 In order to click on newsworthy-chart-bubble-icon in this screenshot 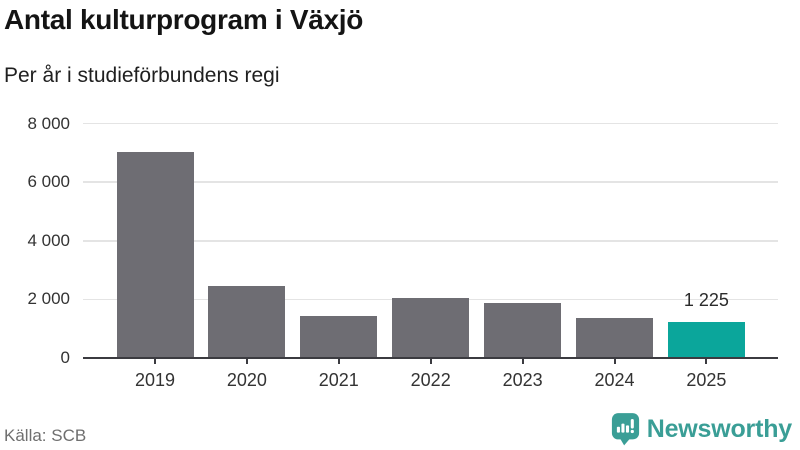, I will do `click(625, 429)`.